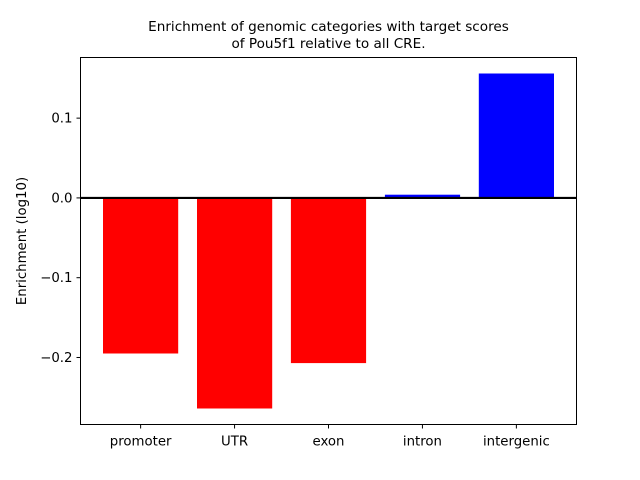 The height and width of the screenshot is (480, 640). What do you see at coordinates (141, 275) in the screenshot?
I see `bar-promoter` at bounding box center [141, 275].